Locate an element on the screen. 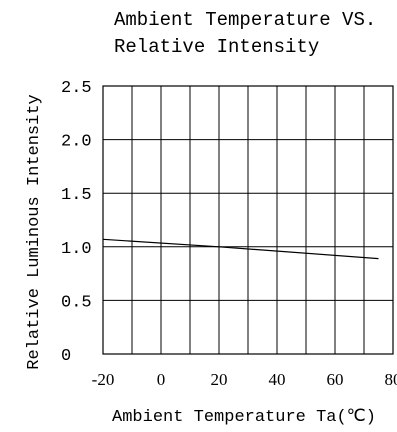  y-tick-label: 2.5 is located at coordinates (76, 88).